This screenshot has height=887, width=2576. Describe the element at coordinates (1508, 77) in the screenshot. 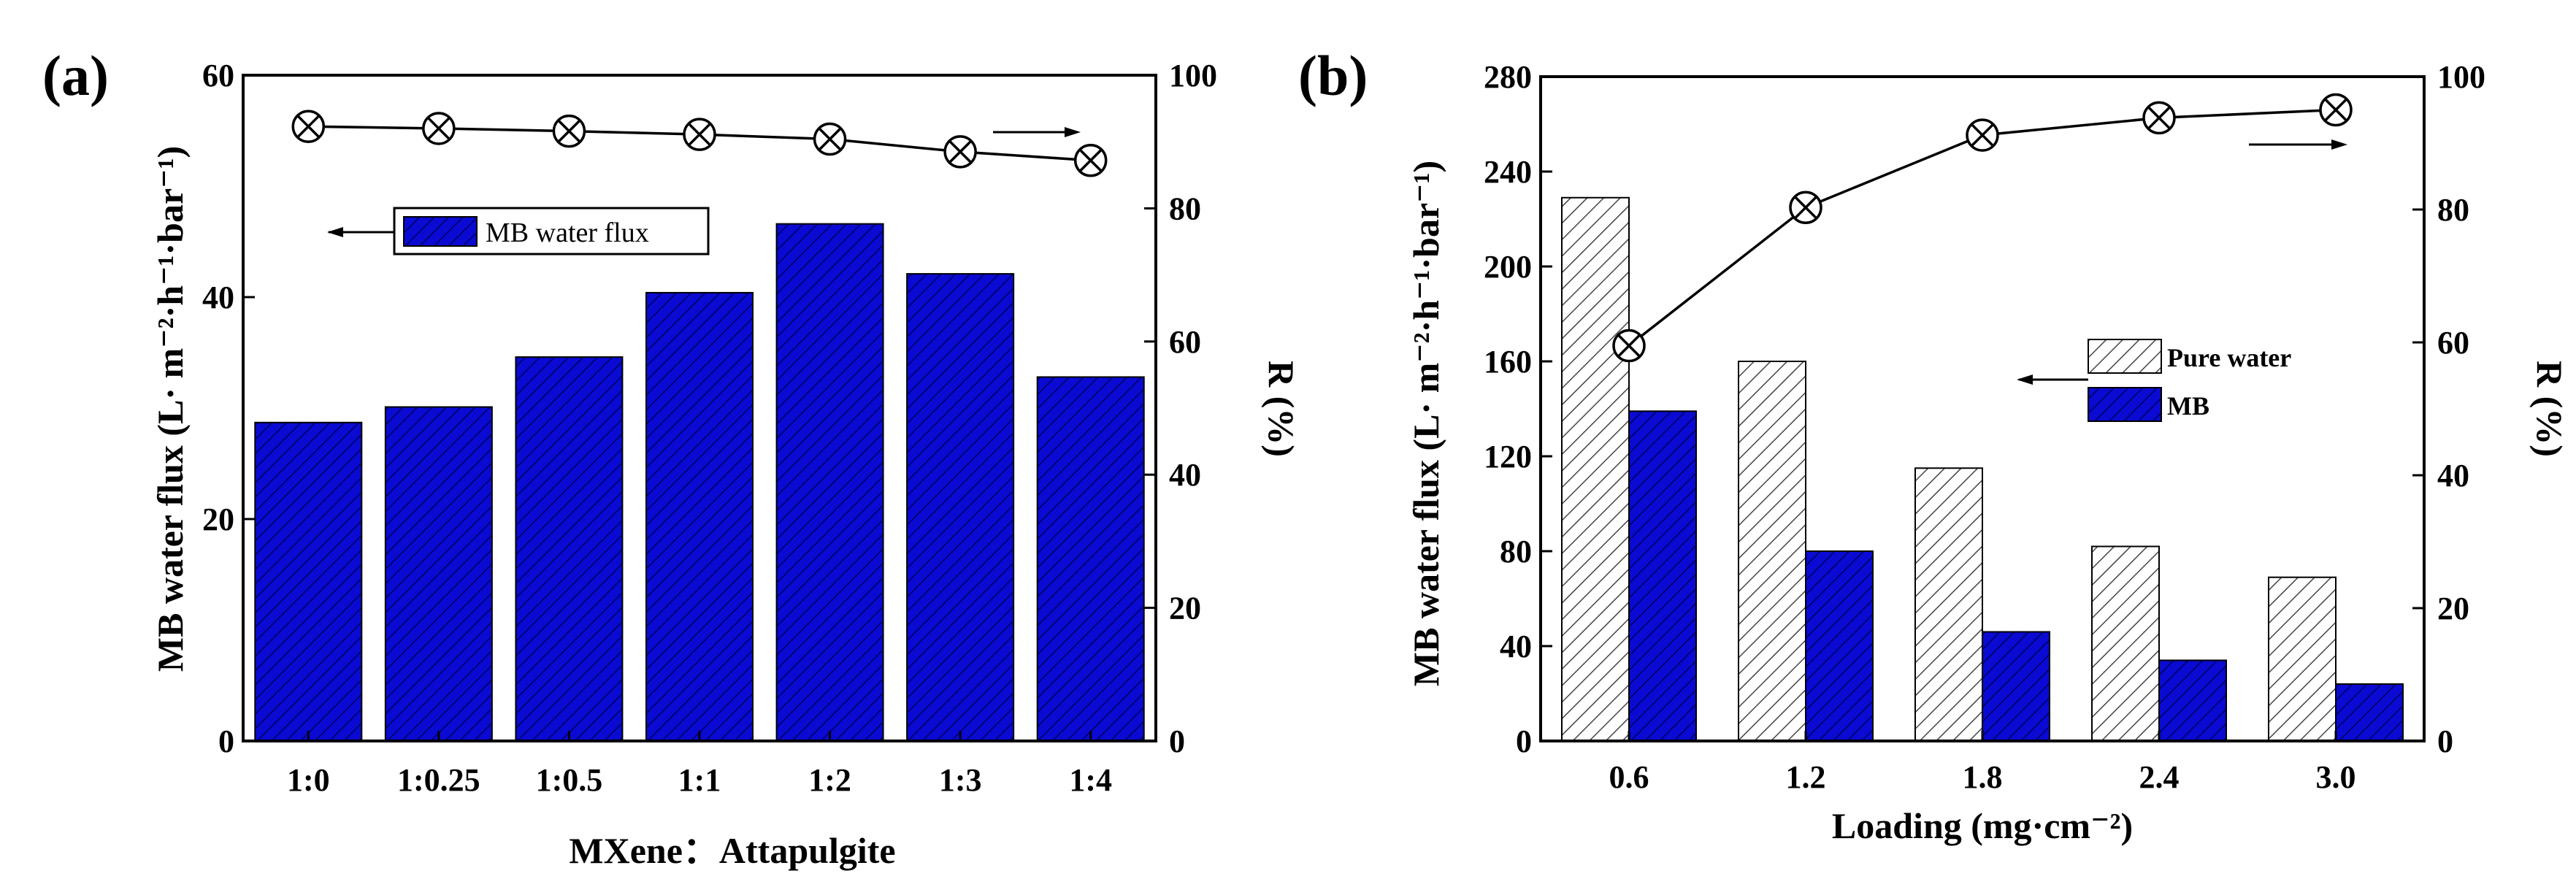

I see `y-tick-label-7: 280` at that location.